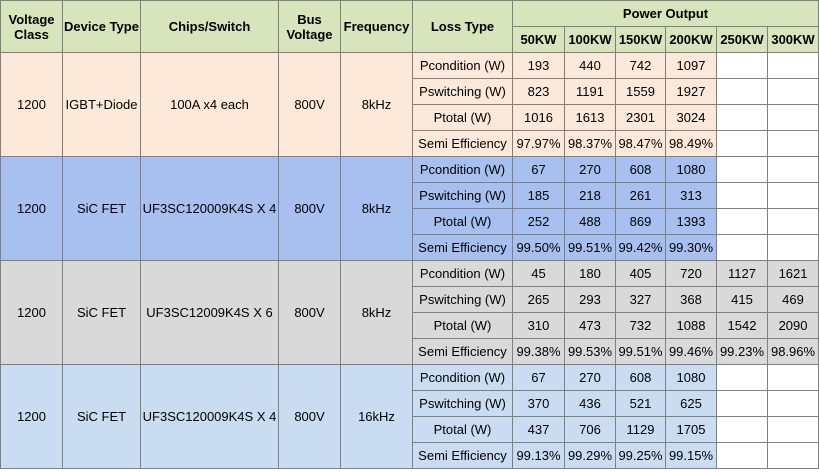  I want to click on voltage-class: 1200, so click(31, 208).